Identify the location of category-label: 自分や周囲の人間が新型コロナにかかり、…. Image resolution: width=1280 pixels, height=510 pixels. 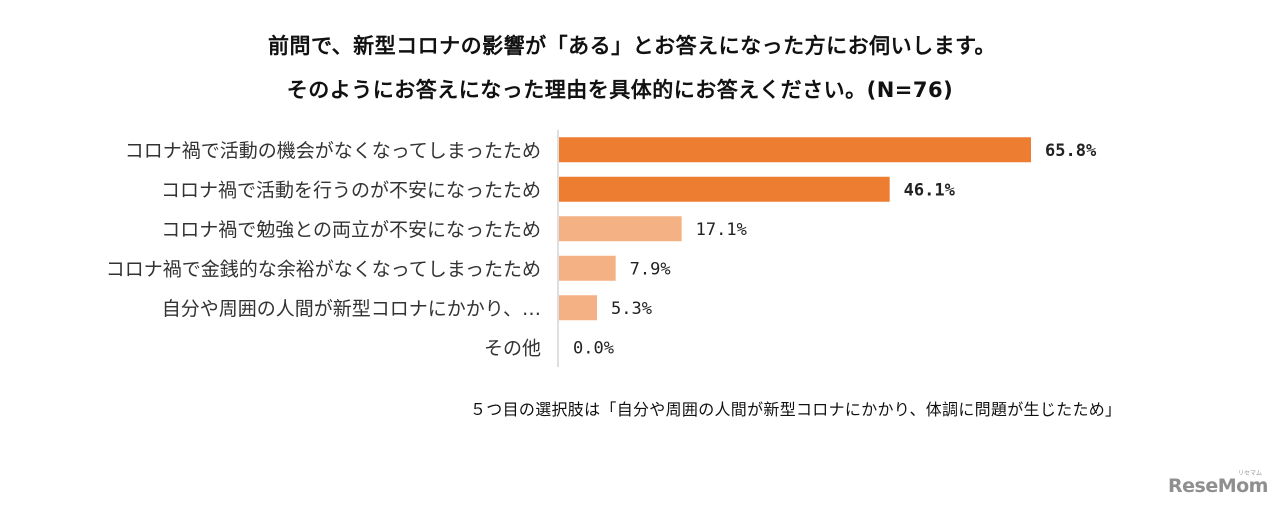
(351, 309).